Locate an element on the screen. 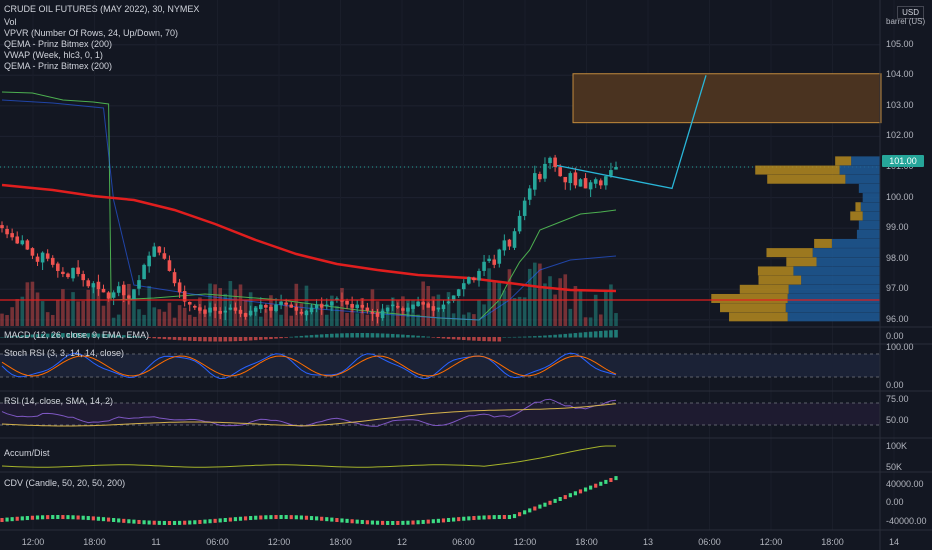 This screenshot has height=550, width=932. symbol-title: CRUDE OIL FUTURES (MAY 2022), 30, NYMEX is located at coordinates (102, 9).